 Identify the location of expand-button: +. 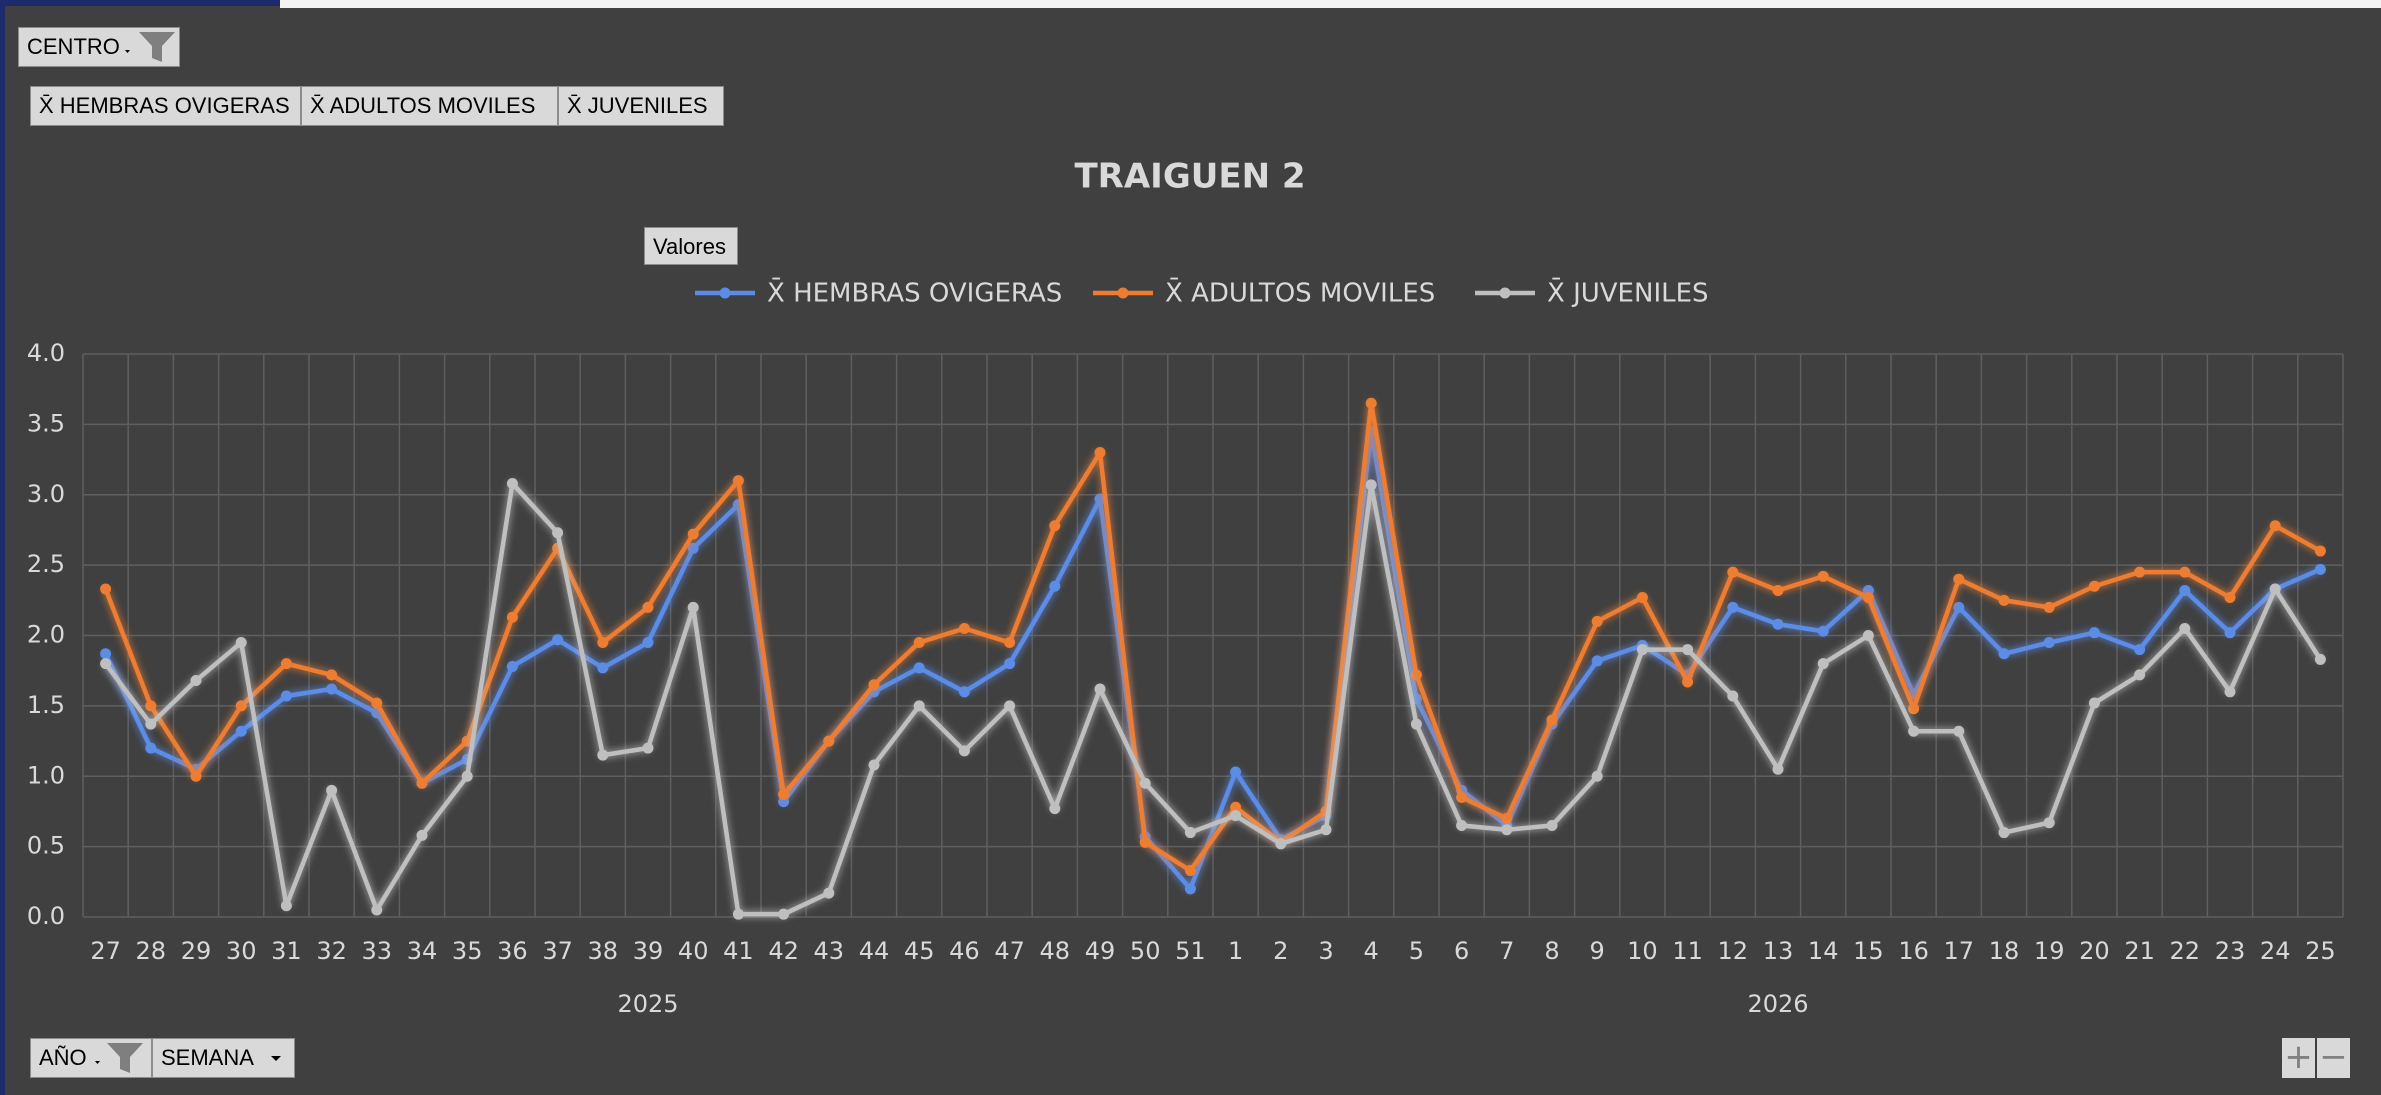
(2298, 1058).